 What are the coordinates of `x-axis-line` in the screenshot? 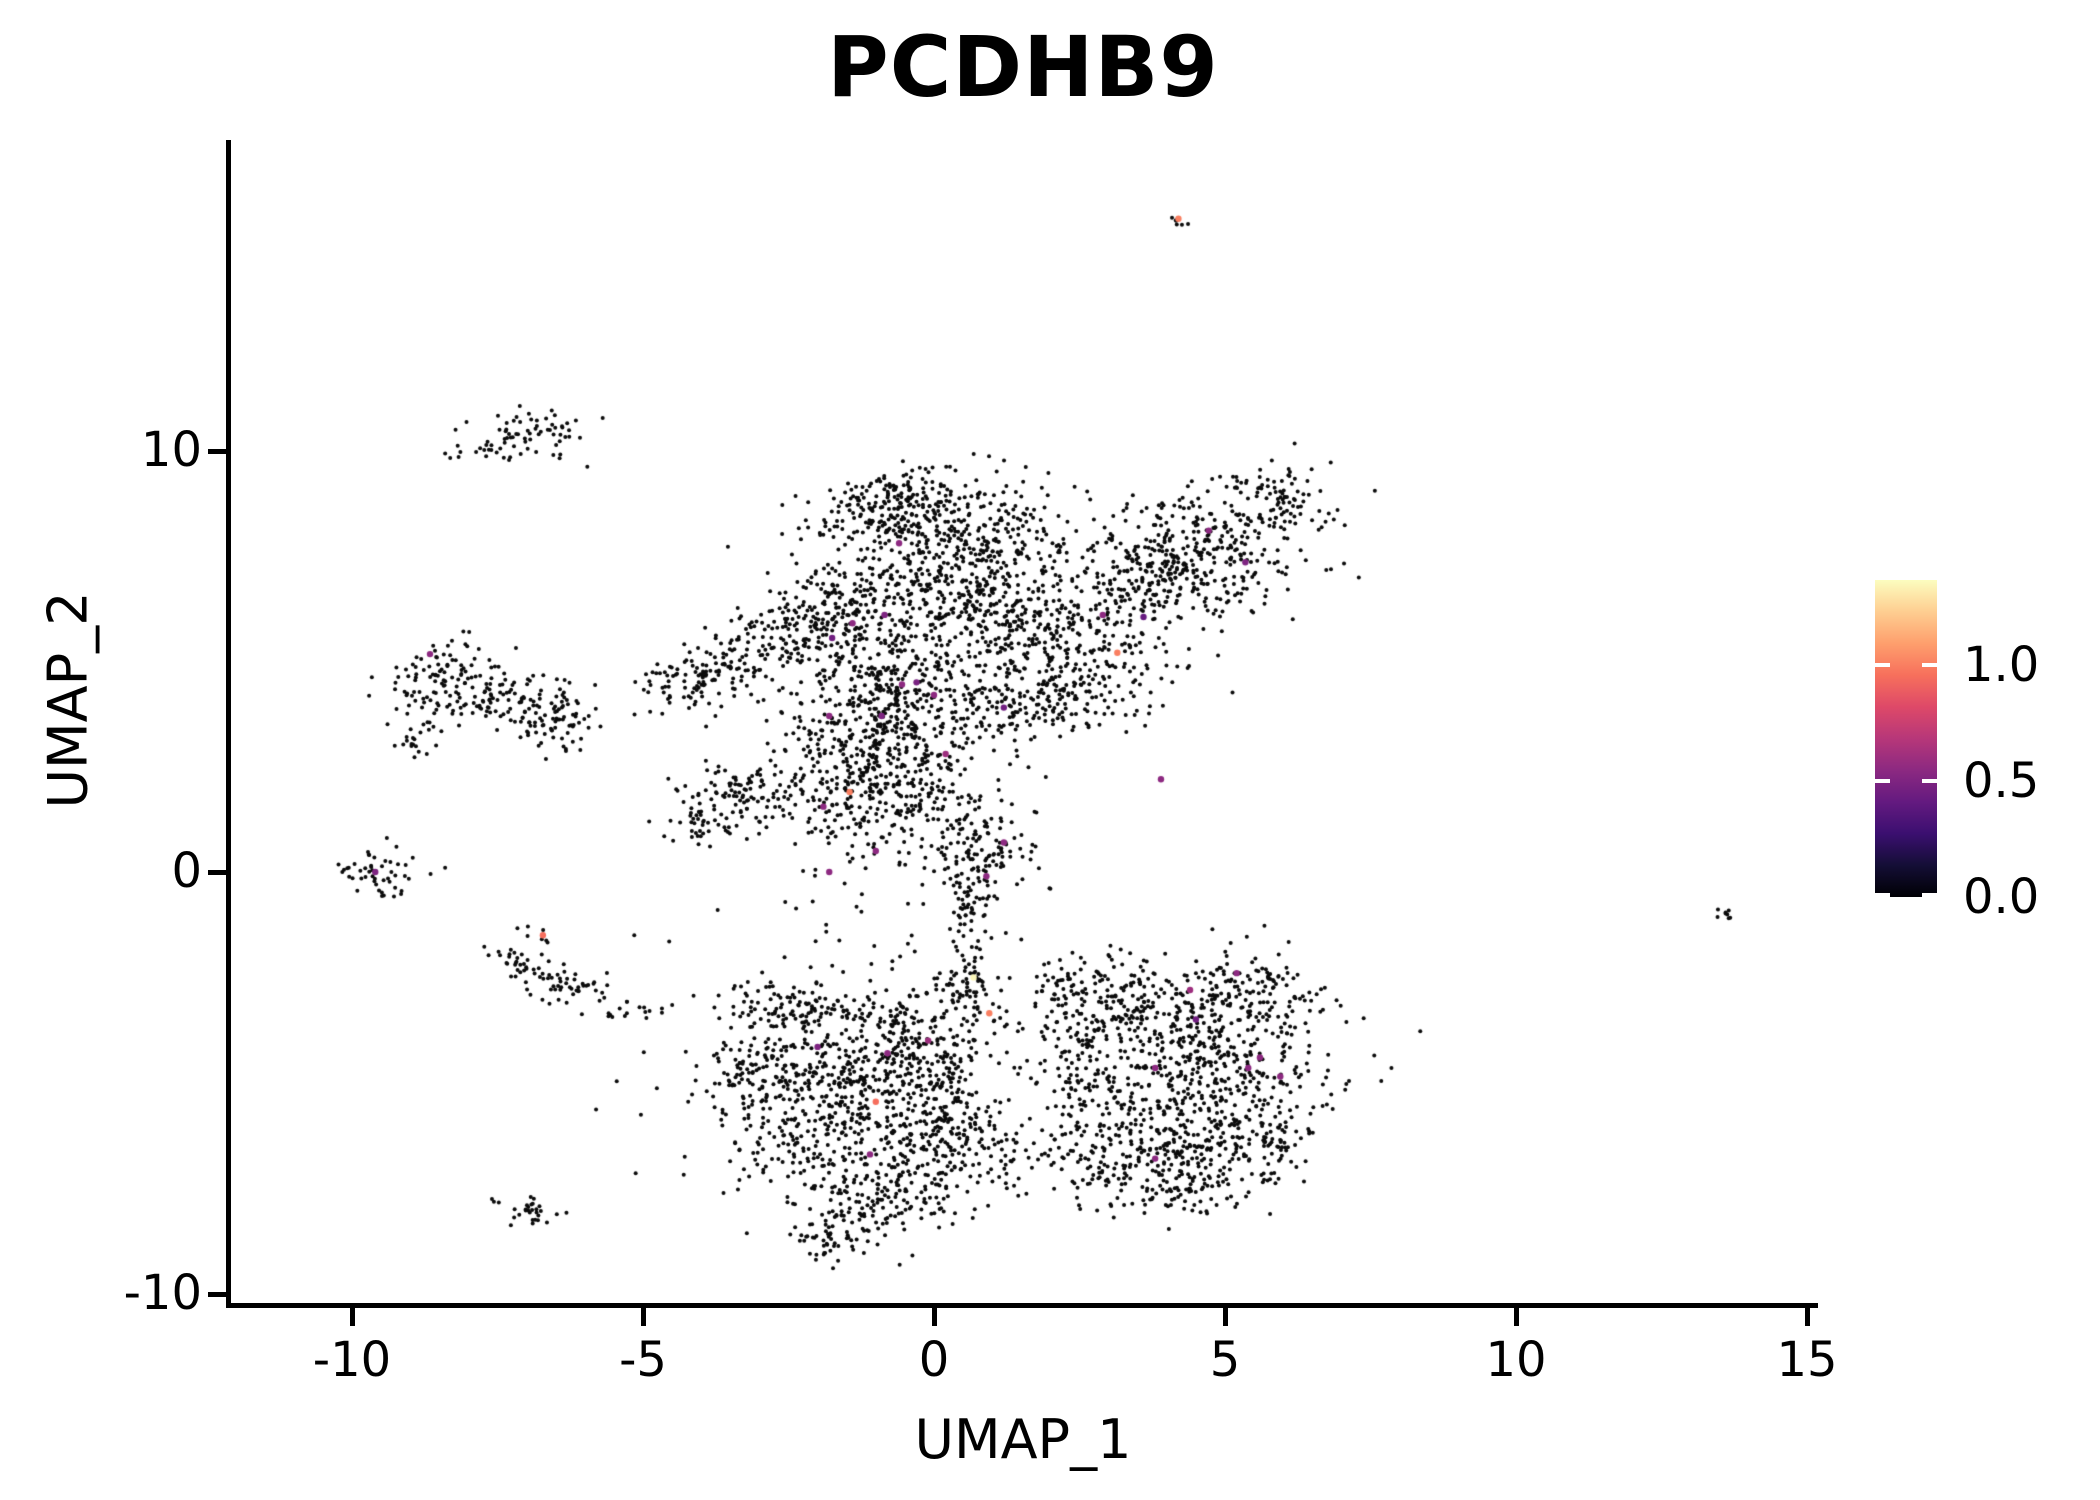 It's located at (1022, 1305).